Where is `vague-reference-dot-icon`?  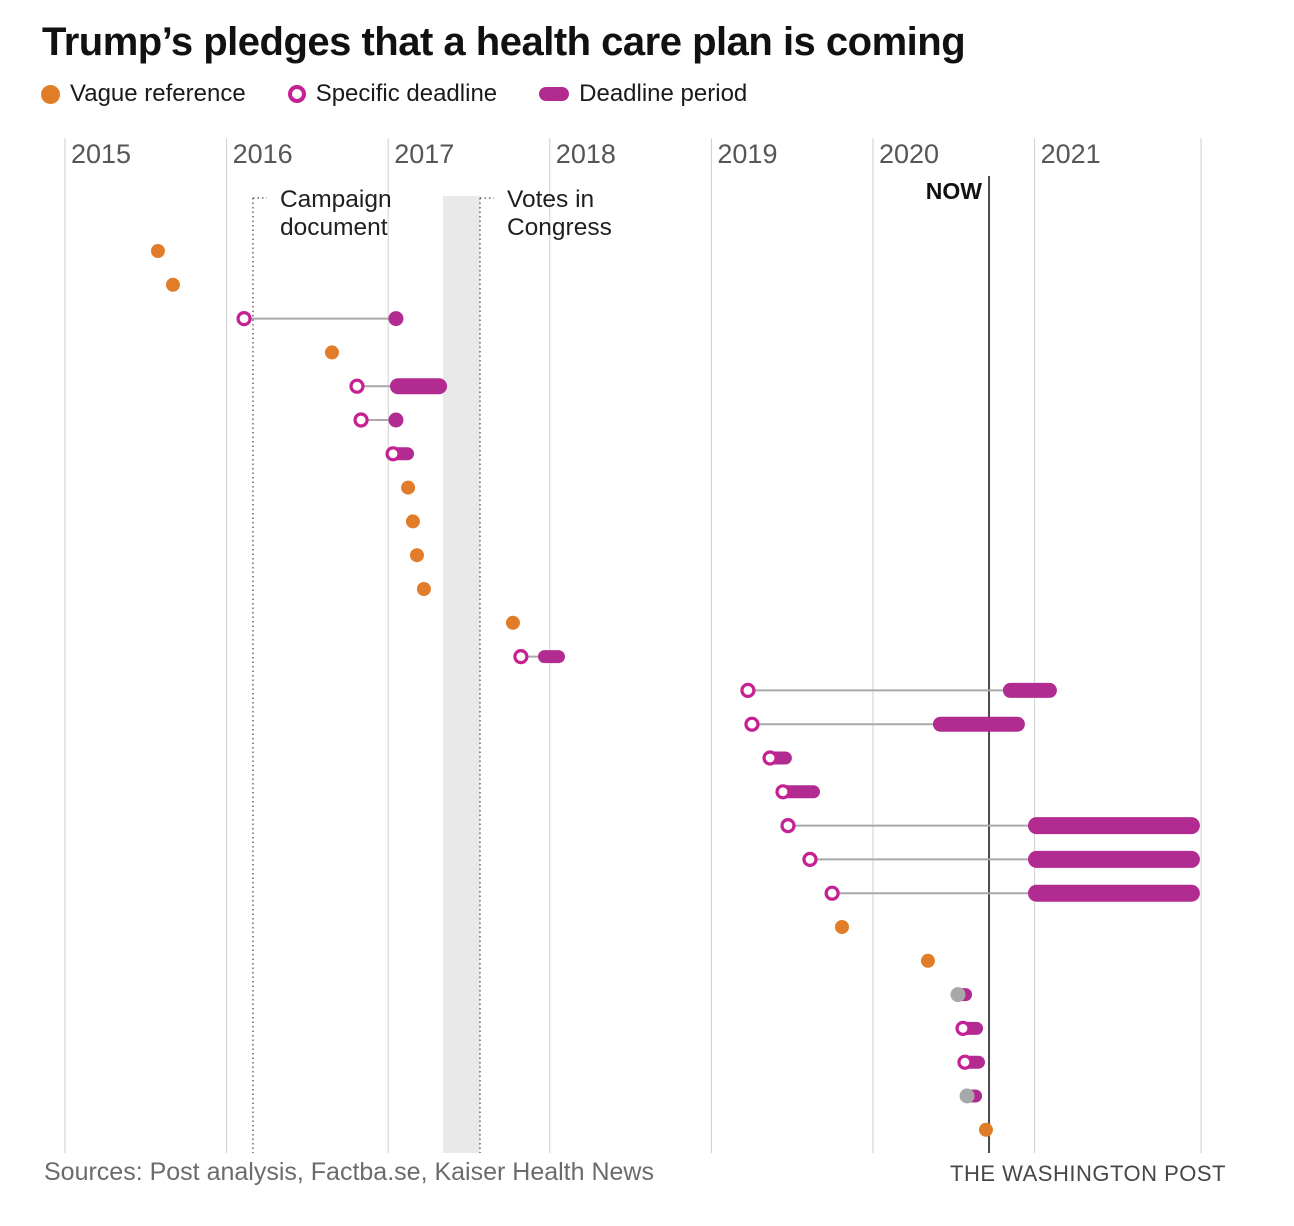 vague-reference-dot-icon is located at coordinates (50, 94).